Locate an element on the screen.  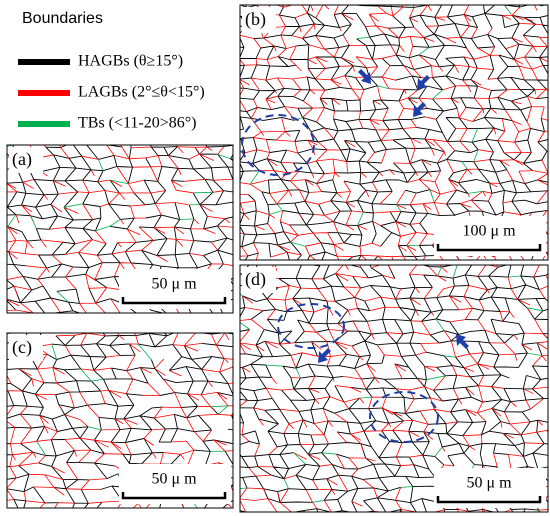
grain-boundaries is located at coordinates (120, 229).